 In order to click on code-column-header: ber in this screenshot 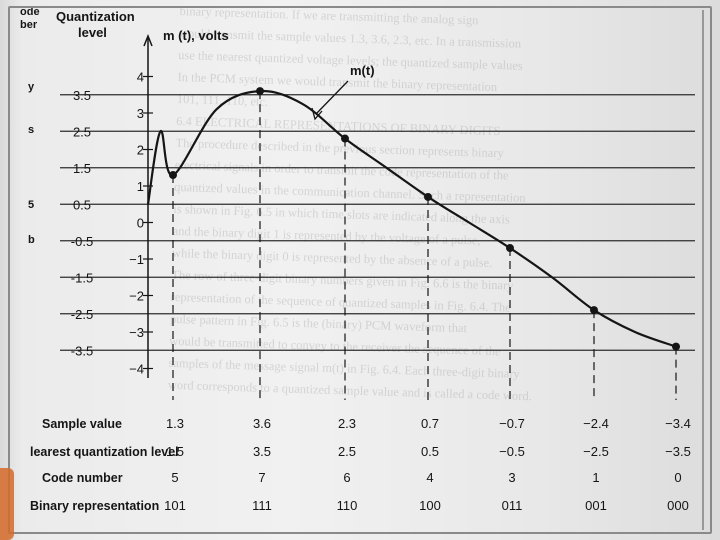, I will do `click(29, 25)`.